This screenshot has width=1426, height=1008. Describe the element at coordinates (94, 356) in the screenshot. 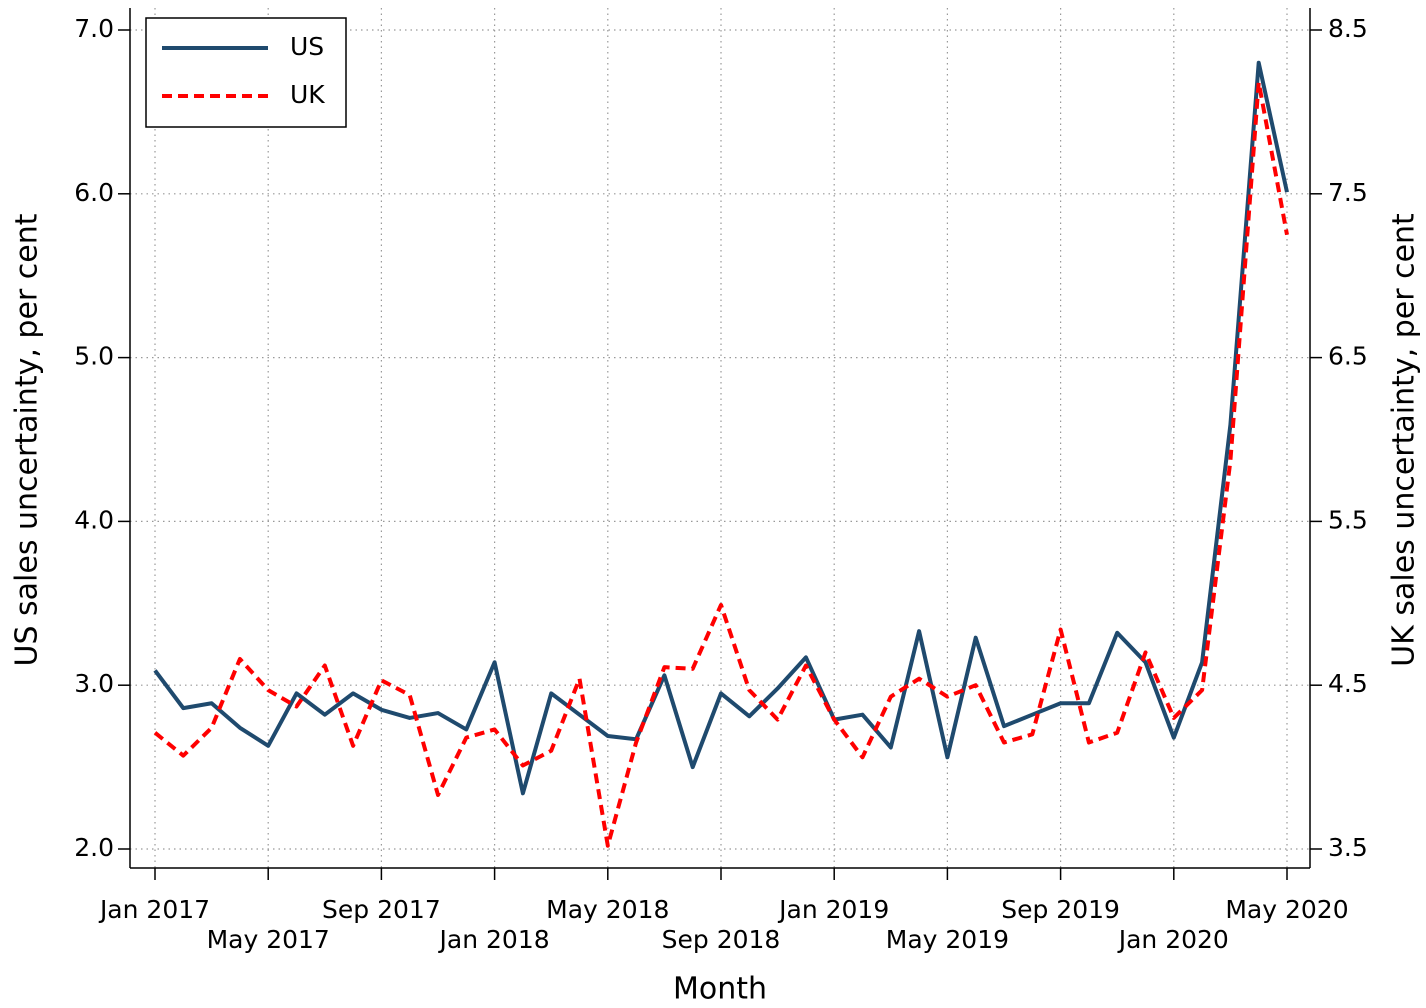

I see `y-tick-label: 5.0` at that location.